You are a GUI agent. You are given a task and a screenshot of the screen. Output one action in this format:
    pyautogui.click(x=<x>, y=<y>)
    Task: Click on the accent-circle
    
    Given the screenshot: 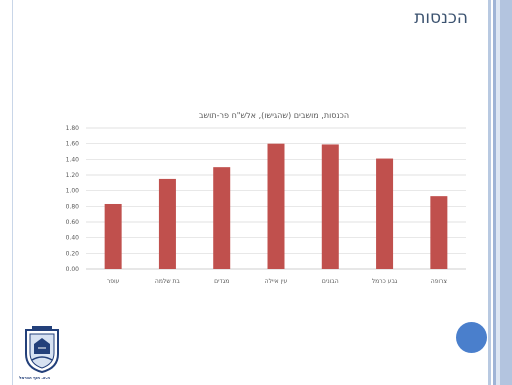 What is the action you would take?
    pyautogui.click(x=471, y=337)
    